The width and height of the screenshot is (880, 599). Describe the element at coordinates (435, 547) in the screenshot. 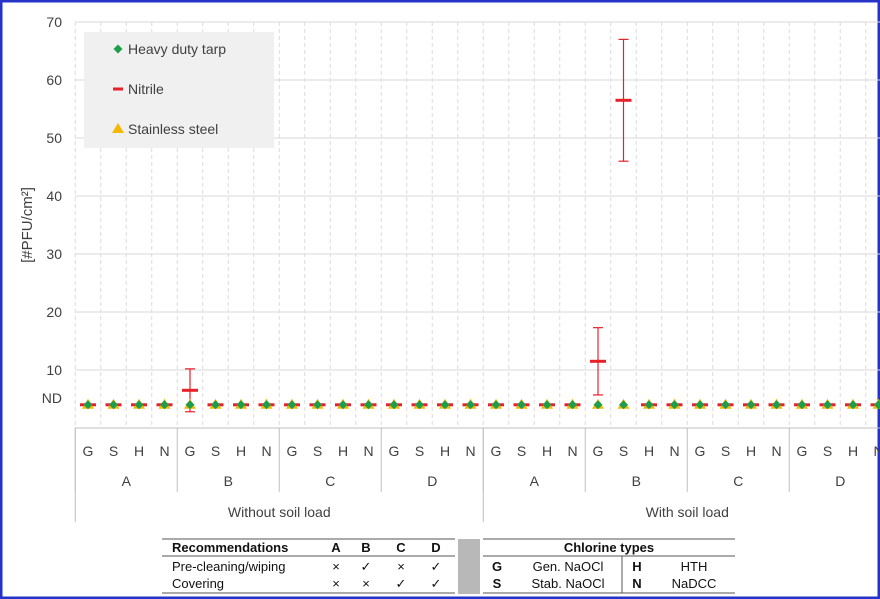

I see `rec-header-cell: D` at that location.